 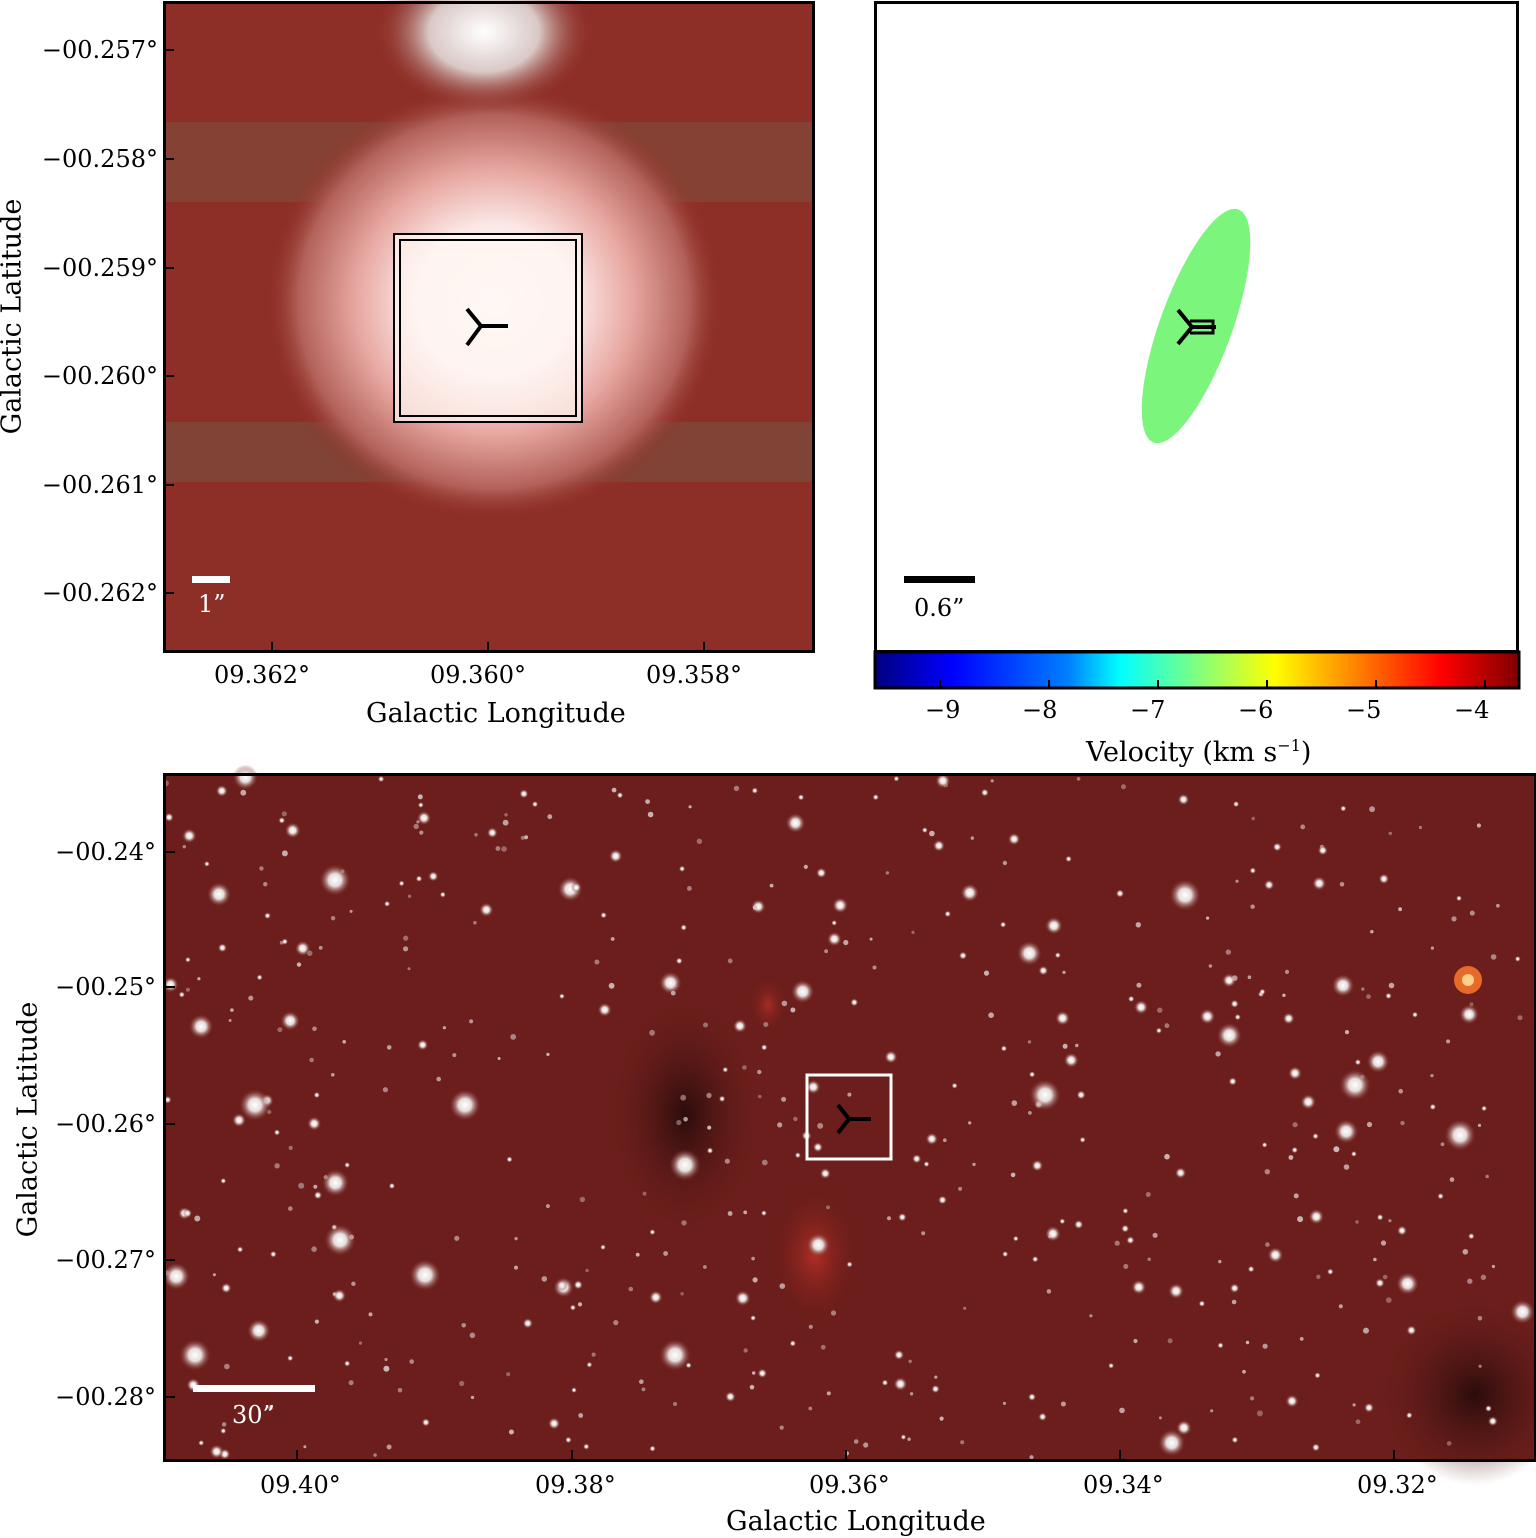 I want to click on wide-ytick: −00.24°, so click(x=105, y=852).